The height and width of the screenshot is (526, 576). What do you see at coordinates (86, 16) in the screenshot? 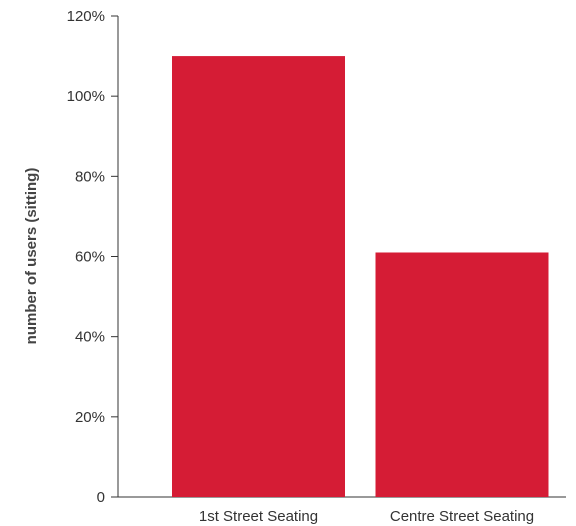
I see `y-tick-label: 120%` at bounding box center [86, 16].